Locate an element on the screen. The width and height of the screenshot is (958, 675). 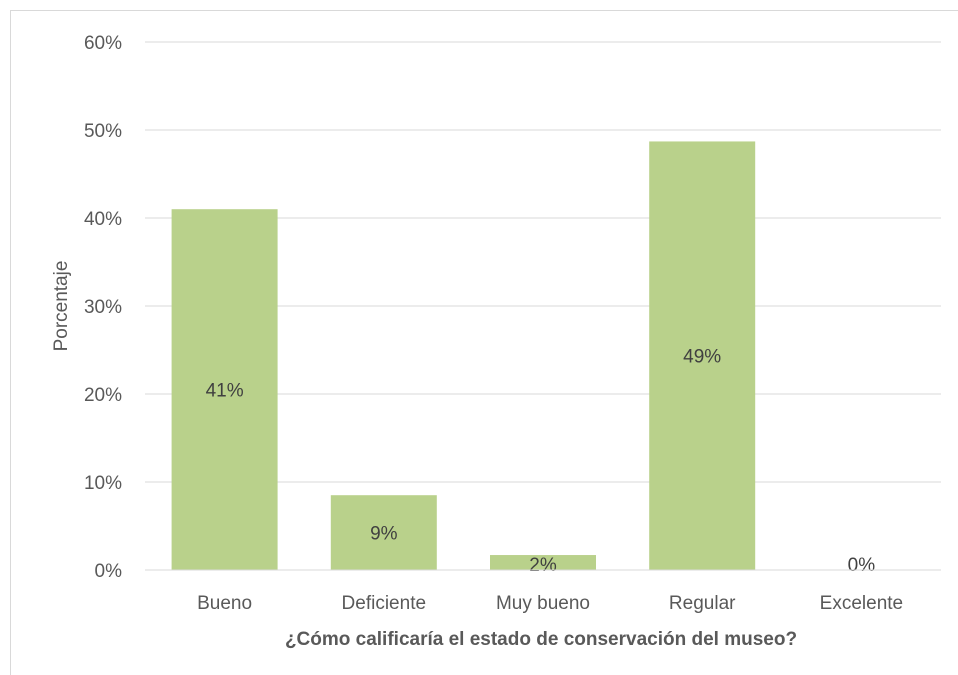
y-tick-label: 10% is located at coordinates (103, 483).